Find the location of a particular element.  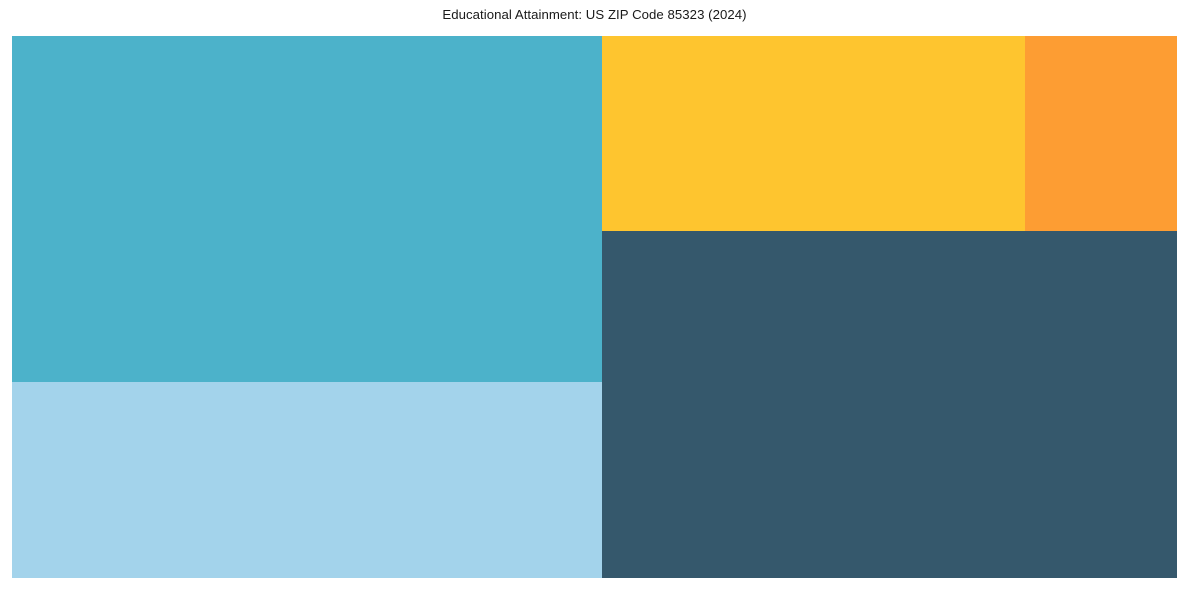

treemap-tile: Associate's degree is located at coordinates (813, 133).